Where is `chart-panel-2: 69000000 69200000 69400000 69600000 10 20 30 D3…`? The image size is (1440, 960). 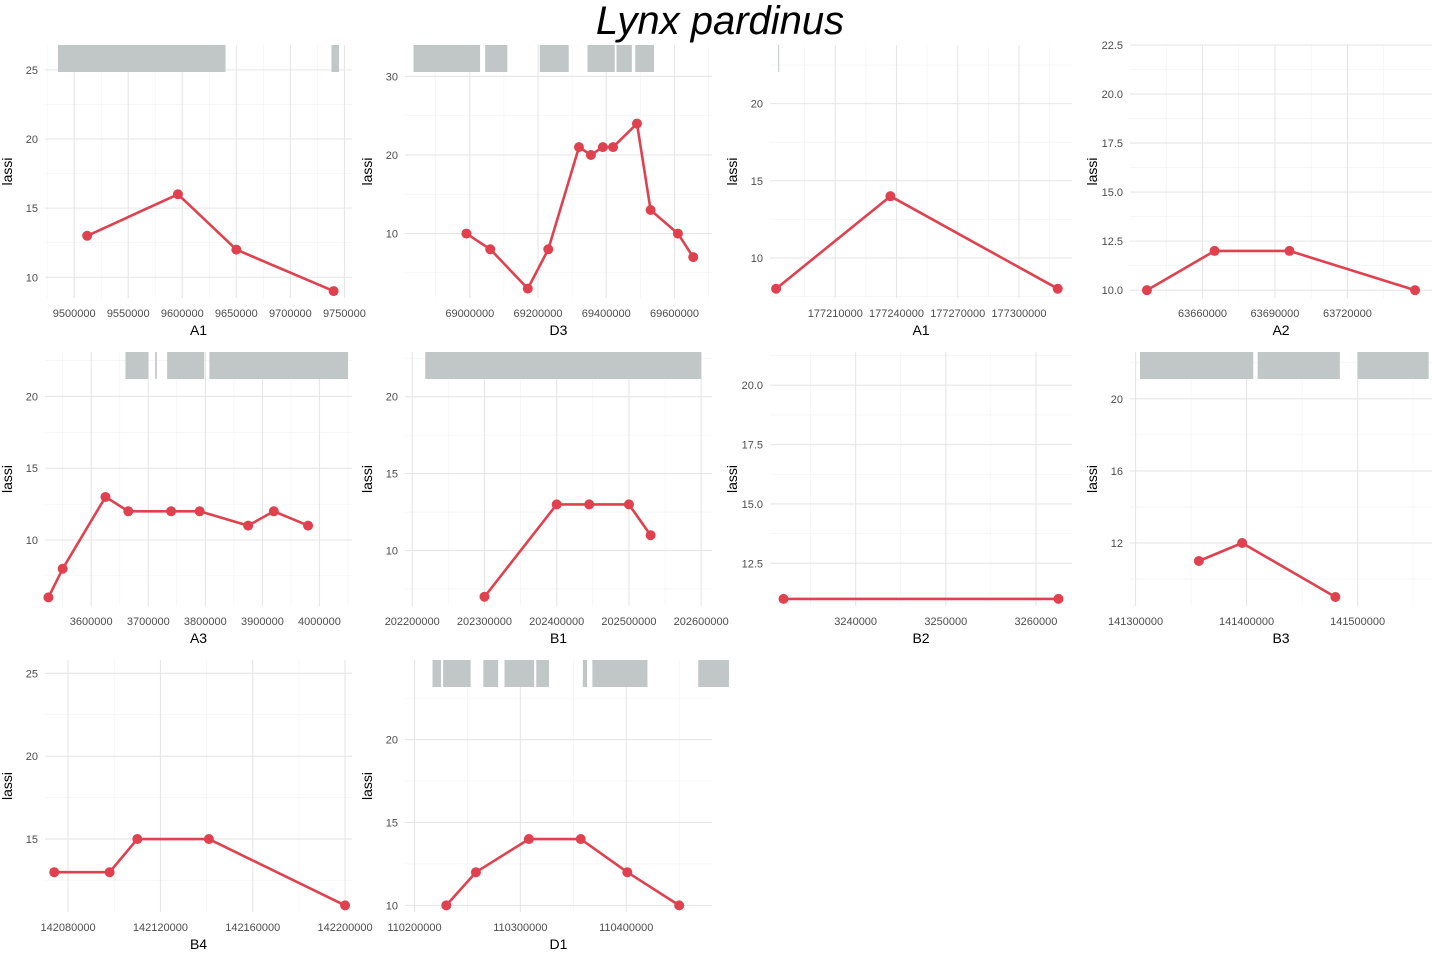
chart-panel-2: 69000000 69200000 69400000 69600000 10 20 30 D3… is located at coordinates (535, 191).